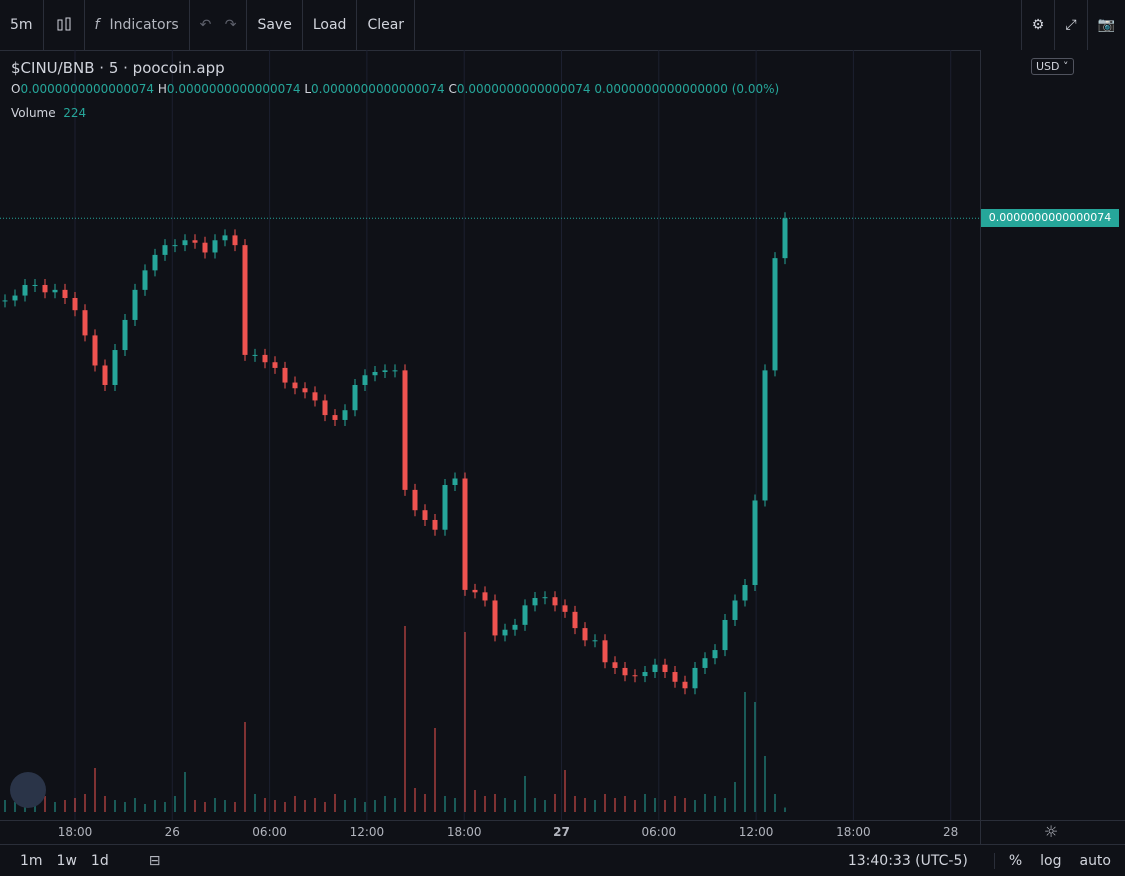 Image resolution: width=1125 pixels, height=876 pixels. What do you see at coordinates (1052, 447) in the screenshot?
I see `price-axis` at bounding box center [1052, 447].